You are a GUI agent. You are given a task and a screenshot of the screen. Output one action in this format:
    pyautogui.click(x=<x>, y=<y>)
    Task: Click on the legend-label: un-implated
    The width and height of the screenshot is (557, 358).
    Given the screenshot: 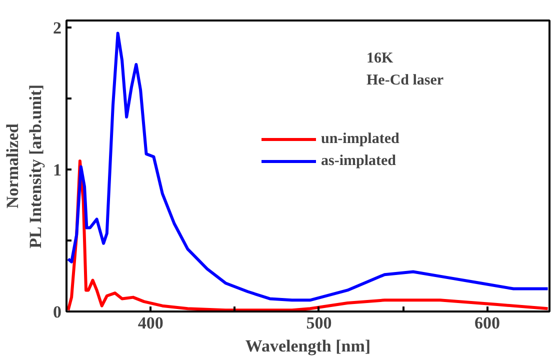 What is the action you would take?
    pyautogui.click(x=360, y=139)
    